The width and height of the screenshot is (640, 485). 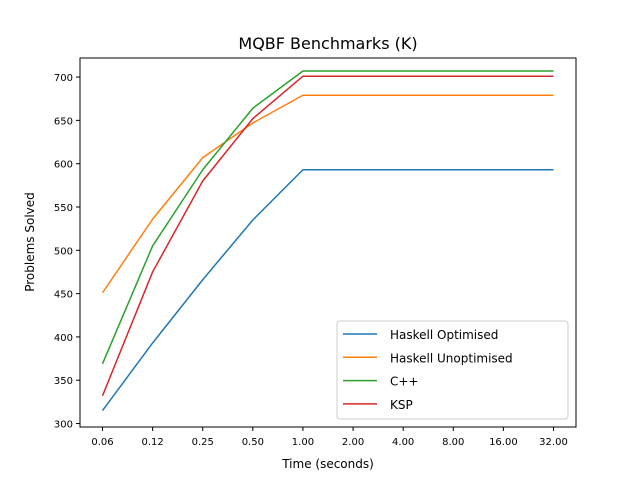 I want to click on y-tick-label: 600, so click(x=63, y=165).